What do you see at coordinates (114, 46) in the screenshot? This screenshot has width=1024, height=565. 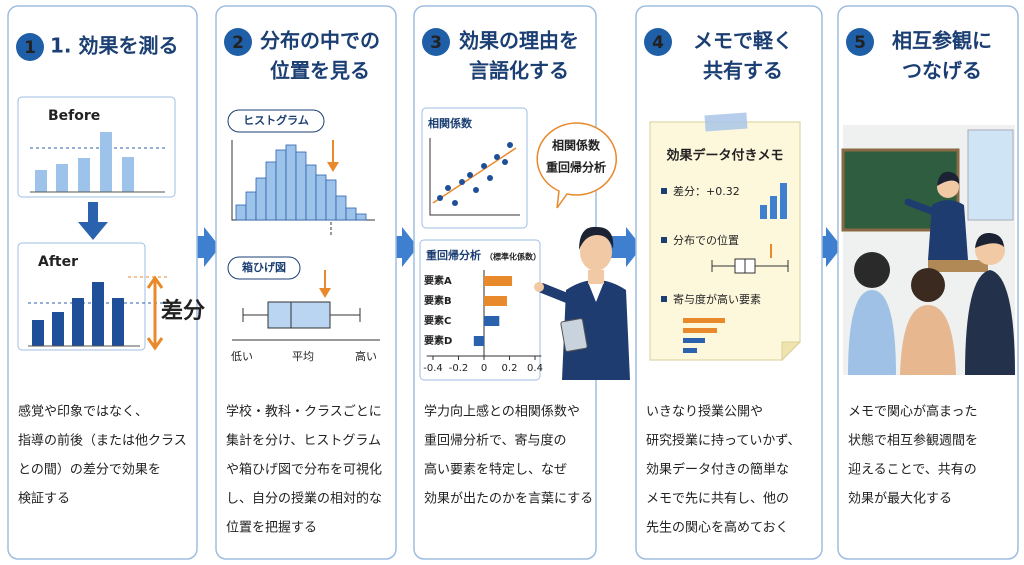 I see `panel-title: 1. 効果を測る` at bounding box center [114, 46].